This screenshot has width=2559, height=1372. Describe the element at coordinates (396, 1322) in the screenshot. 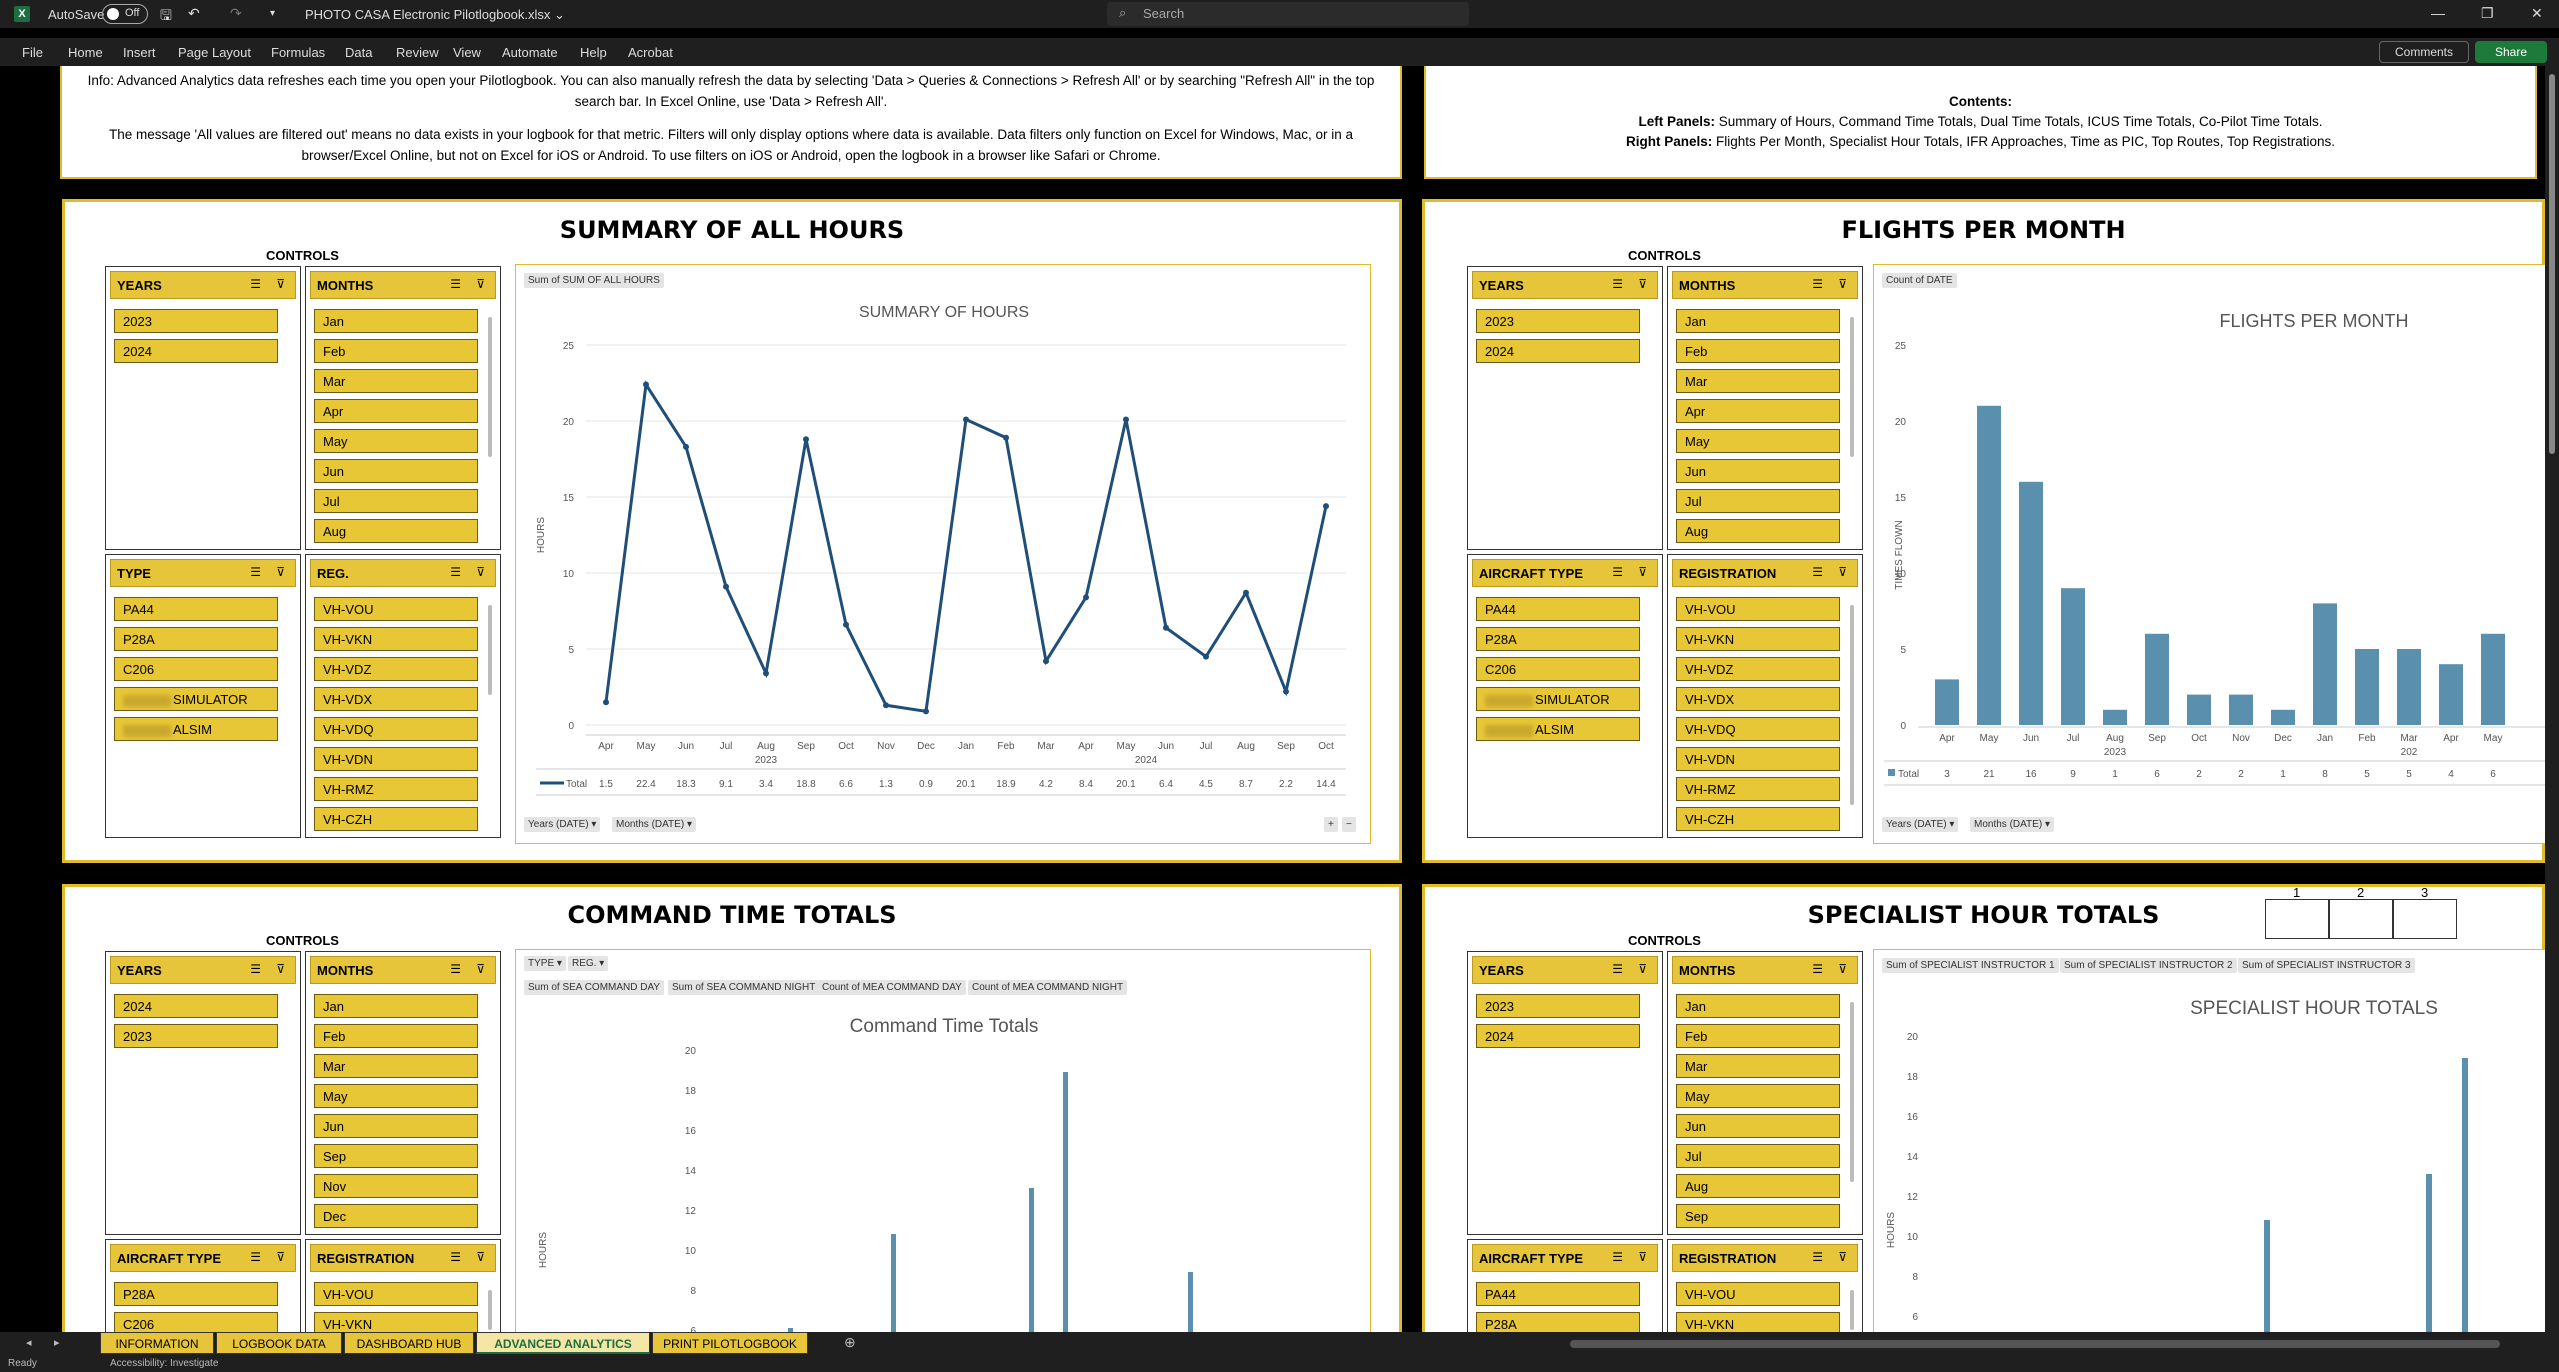

I see `slicer-item: VH-VKN` at that location.